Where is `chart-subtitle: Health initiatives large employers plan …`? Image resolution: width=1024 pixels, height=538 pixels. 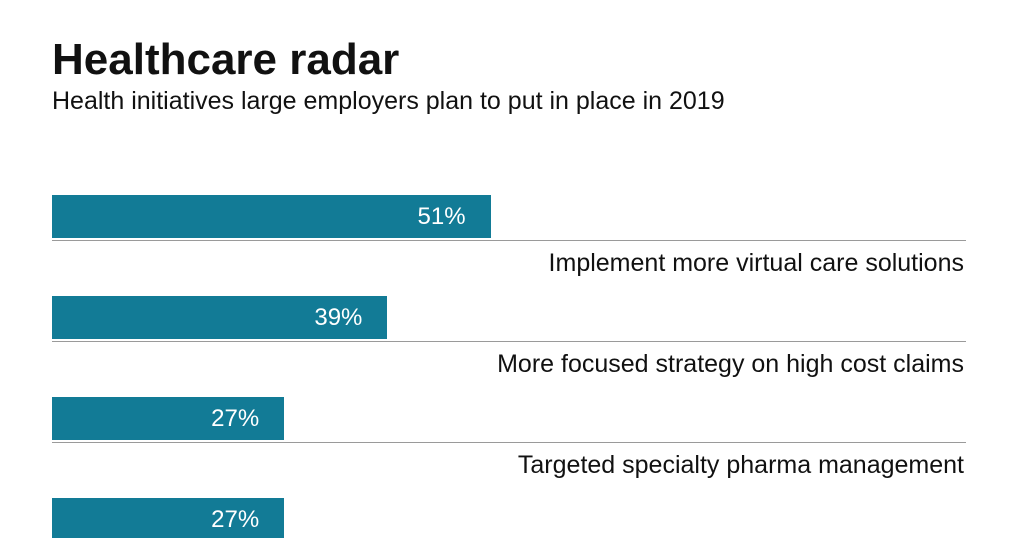
chart-subtitle: Health initiatives large employers plan … is located at coordinates (388, 101).